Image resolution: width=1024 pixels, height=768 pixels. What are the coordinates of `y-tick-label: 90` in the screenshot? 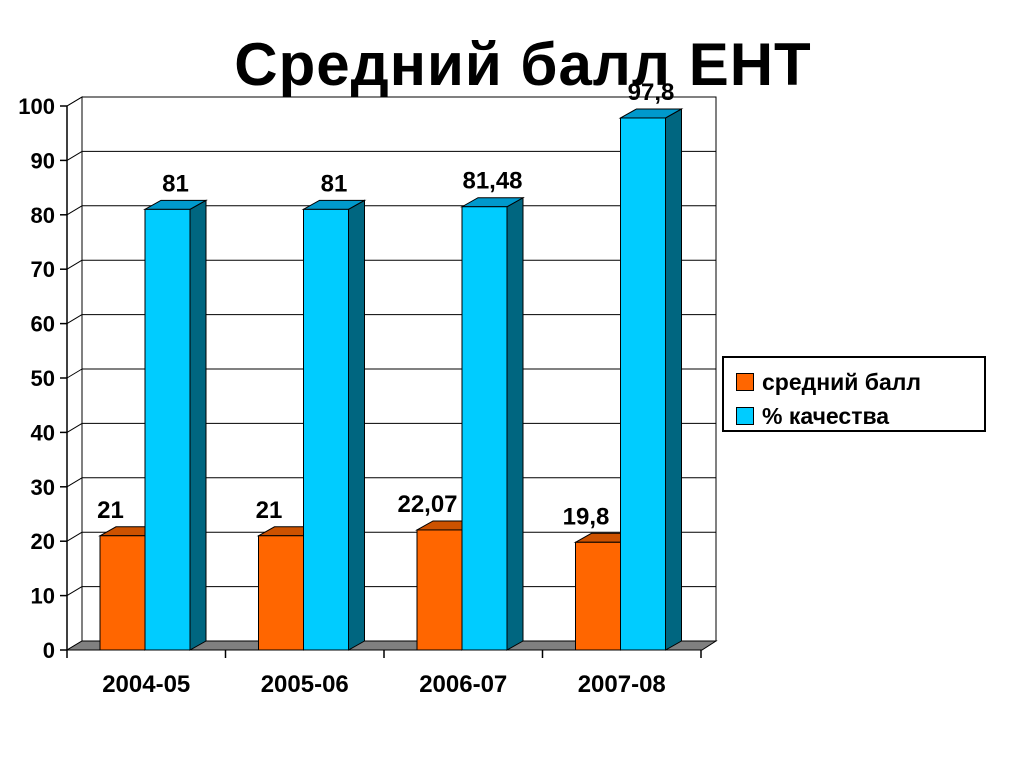 It's located at (43, 160).